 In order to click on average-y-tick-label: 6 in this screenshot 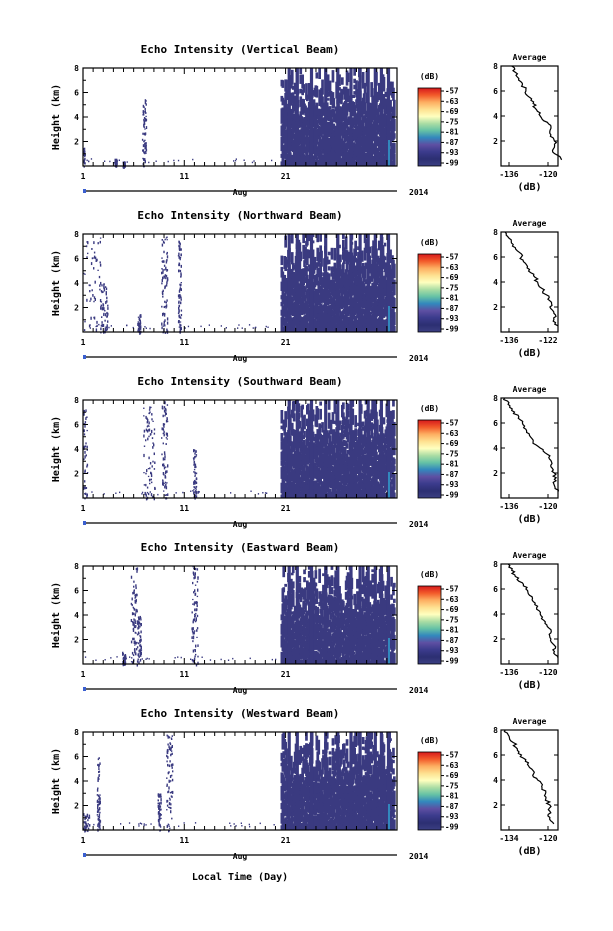, I will do `click(495, 91)`.